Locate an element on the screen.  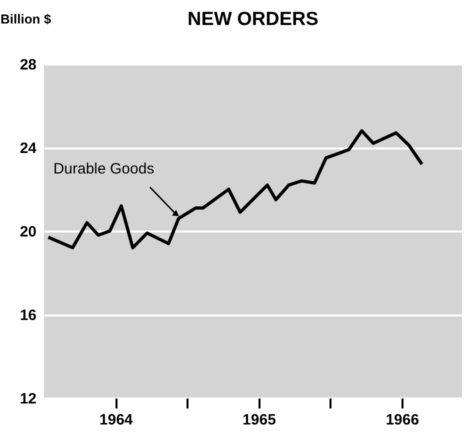
text: Durable Goods is located at coordinates (103, 169).